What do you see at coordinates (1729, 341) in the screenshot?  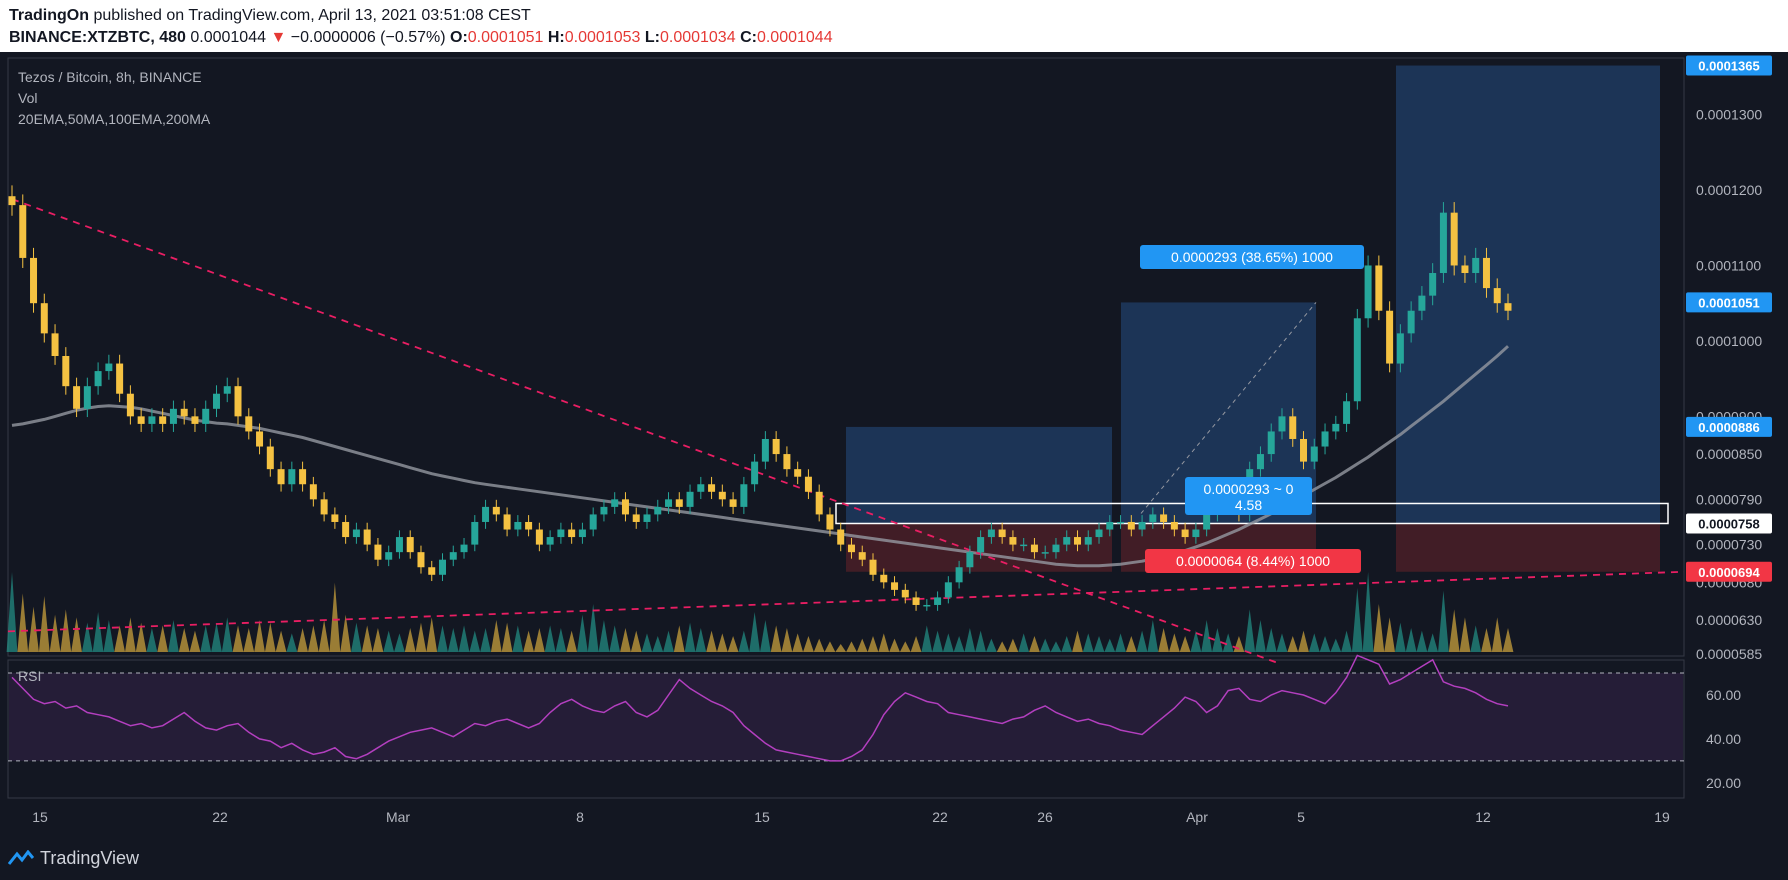 I see `price-axis-tick: 0.0001000` at bounding box center [1729, 341].